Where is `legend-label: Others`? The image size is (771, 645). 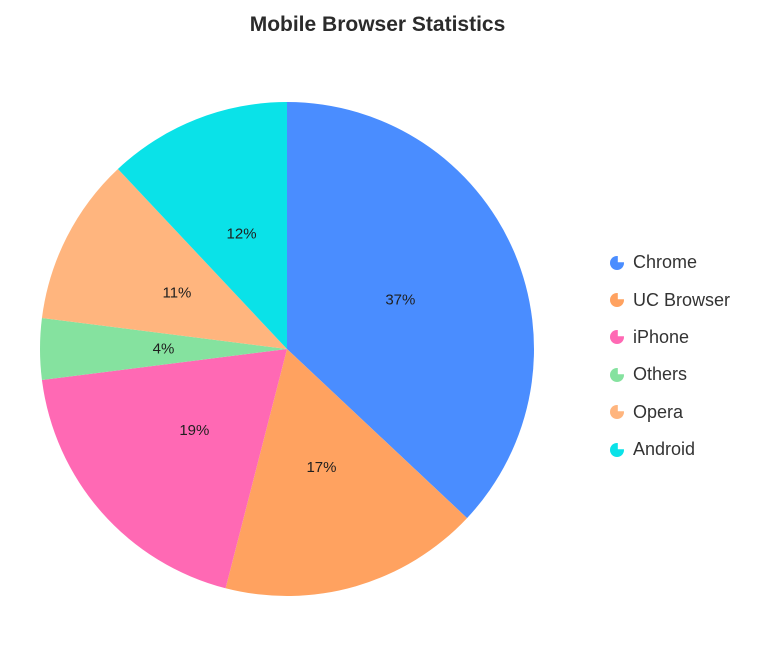
legend-label: Others is located at coordinates (660, 374).